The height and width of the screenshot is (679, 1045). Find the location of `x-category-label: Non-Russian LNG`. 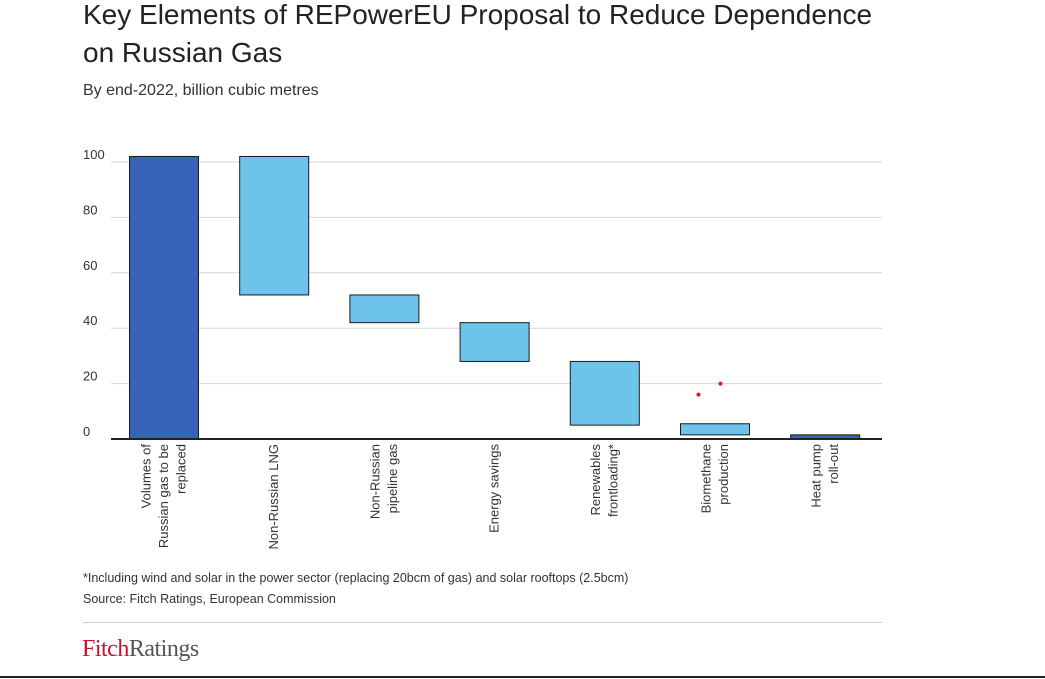

x-category-label: Non-Russian LNG is located at coordinates (273, 497).